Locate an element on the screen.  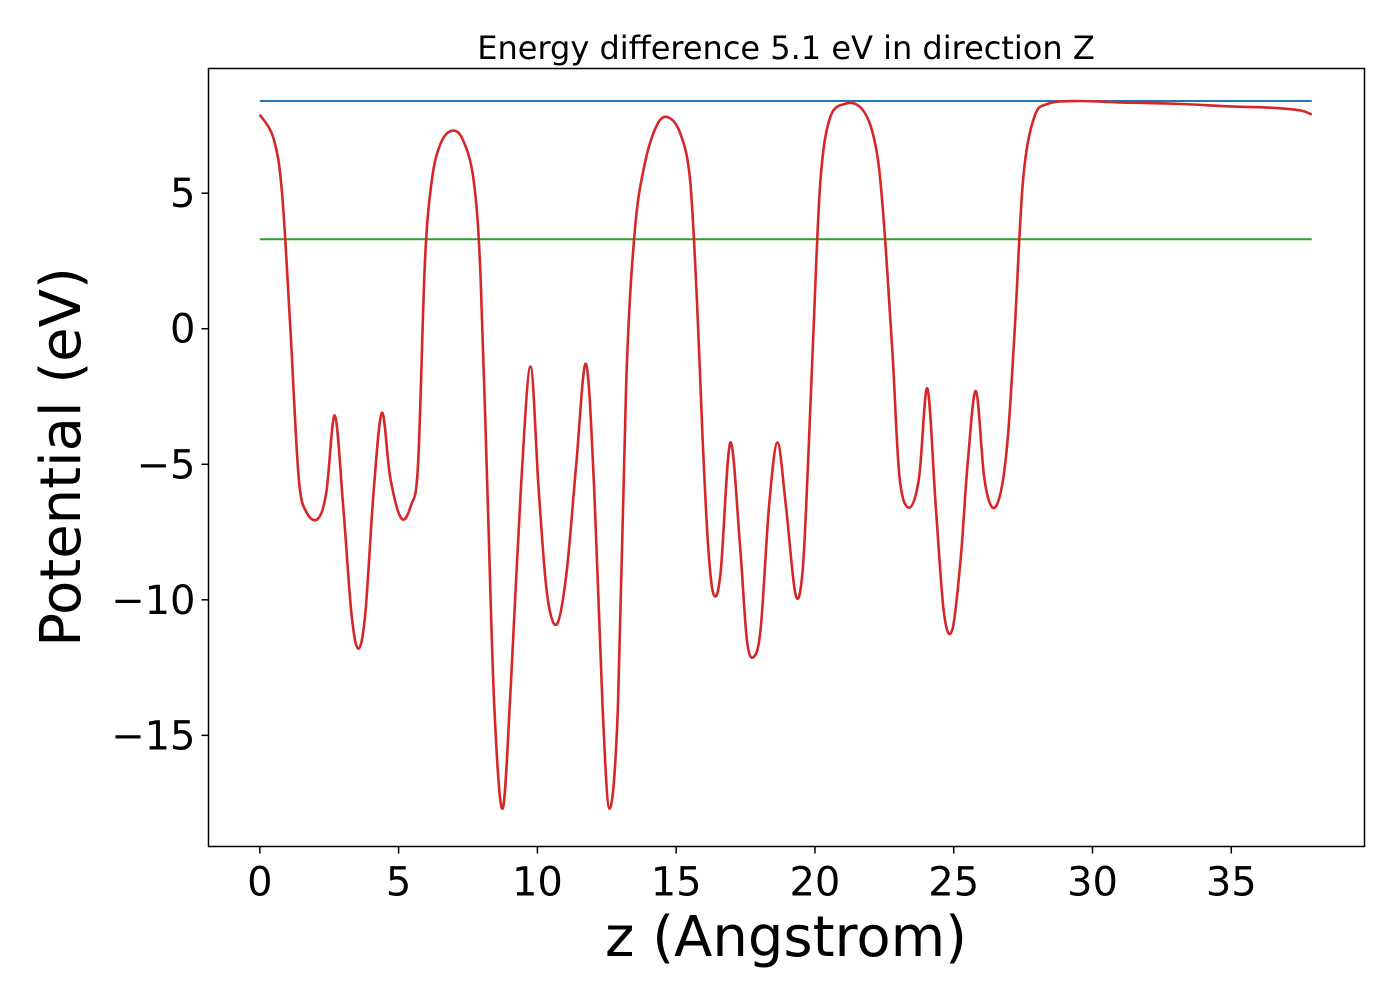
y-tick-label: −10 is located at coordinates (153, 601).